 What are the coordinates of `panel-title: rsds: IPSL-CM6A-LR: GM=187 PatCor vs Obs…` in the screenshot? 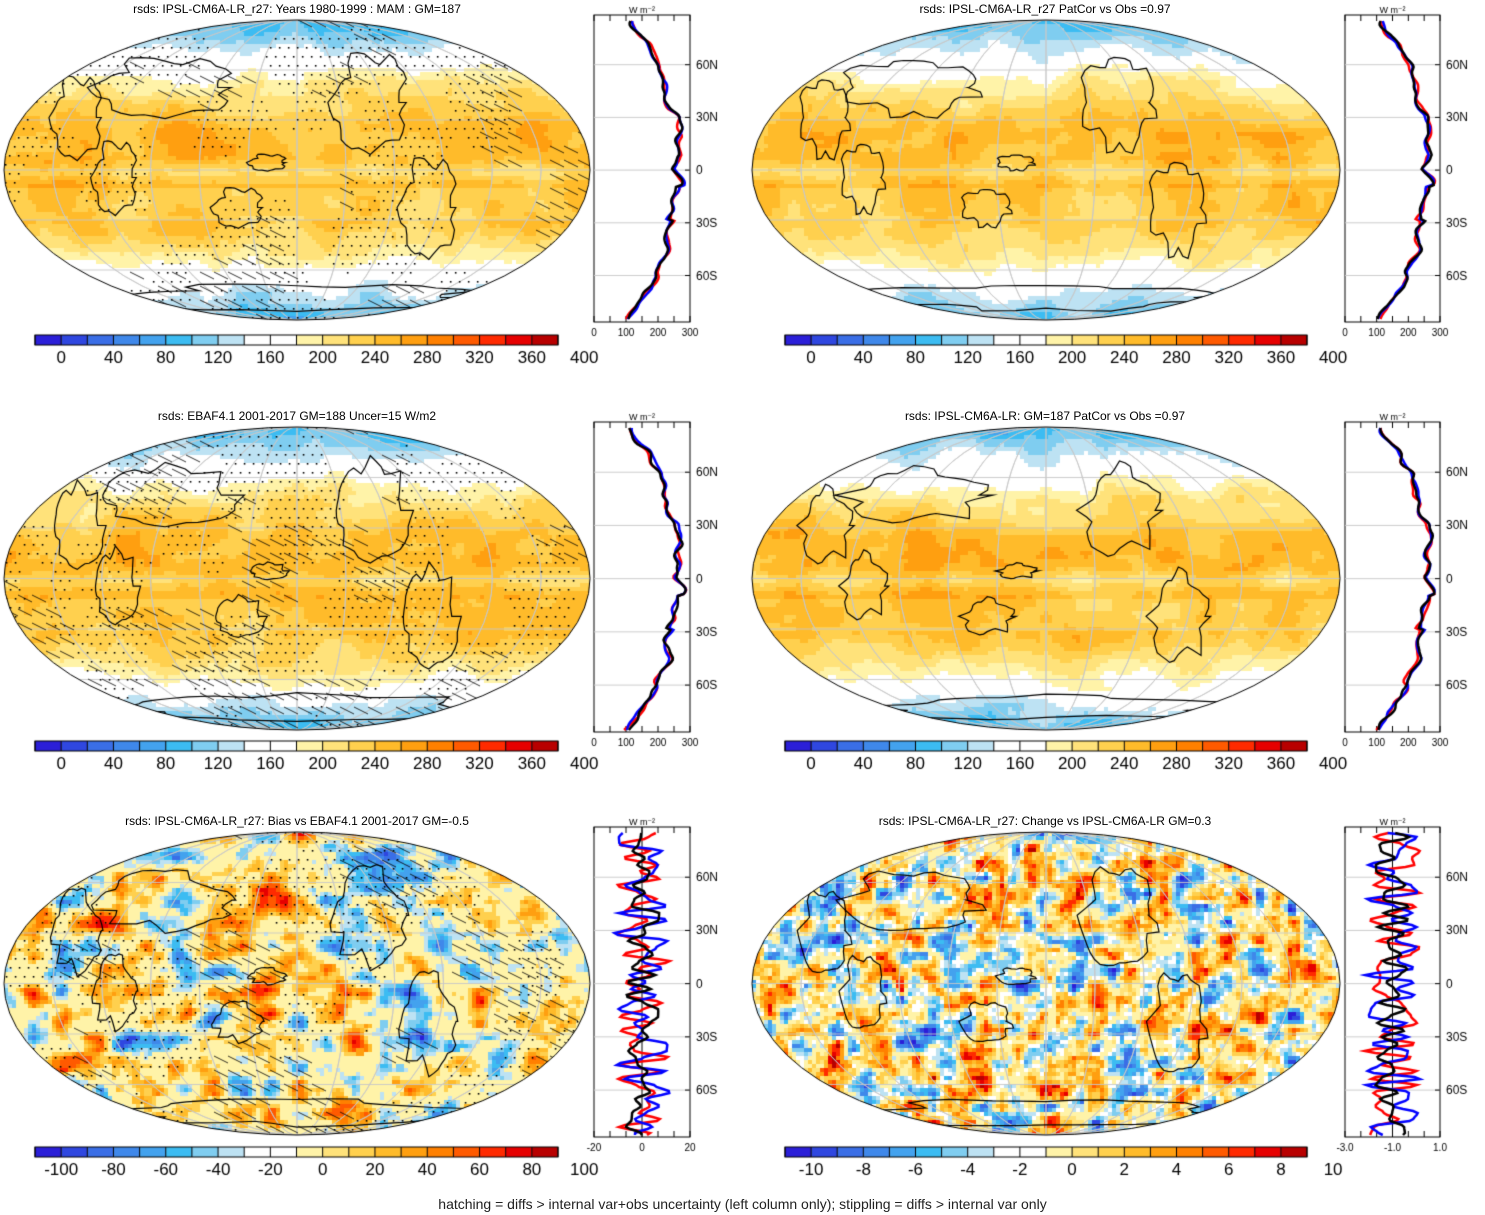 It's located at (1045, 416).